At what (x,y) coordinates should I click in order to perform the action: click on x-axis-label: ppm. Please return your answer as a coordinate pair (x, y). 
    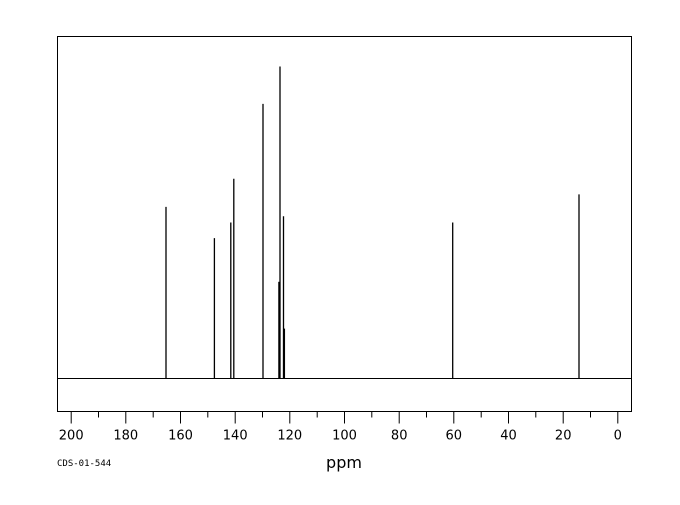
    Looking at the image, I should click on (344, 462).